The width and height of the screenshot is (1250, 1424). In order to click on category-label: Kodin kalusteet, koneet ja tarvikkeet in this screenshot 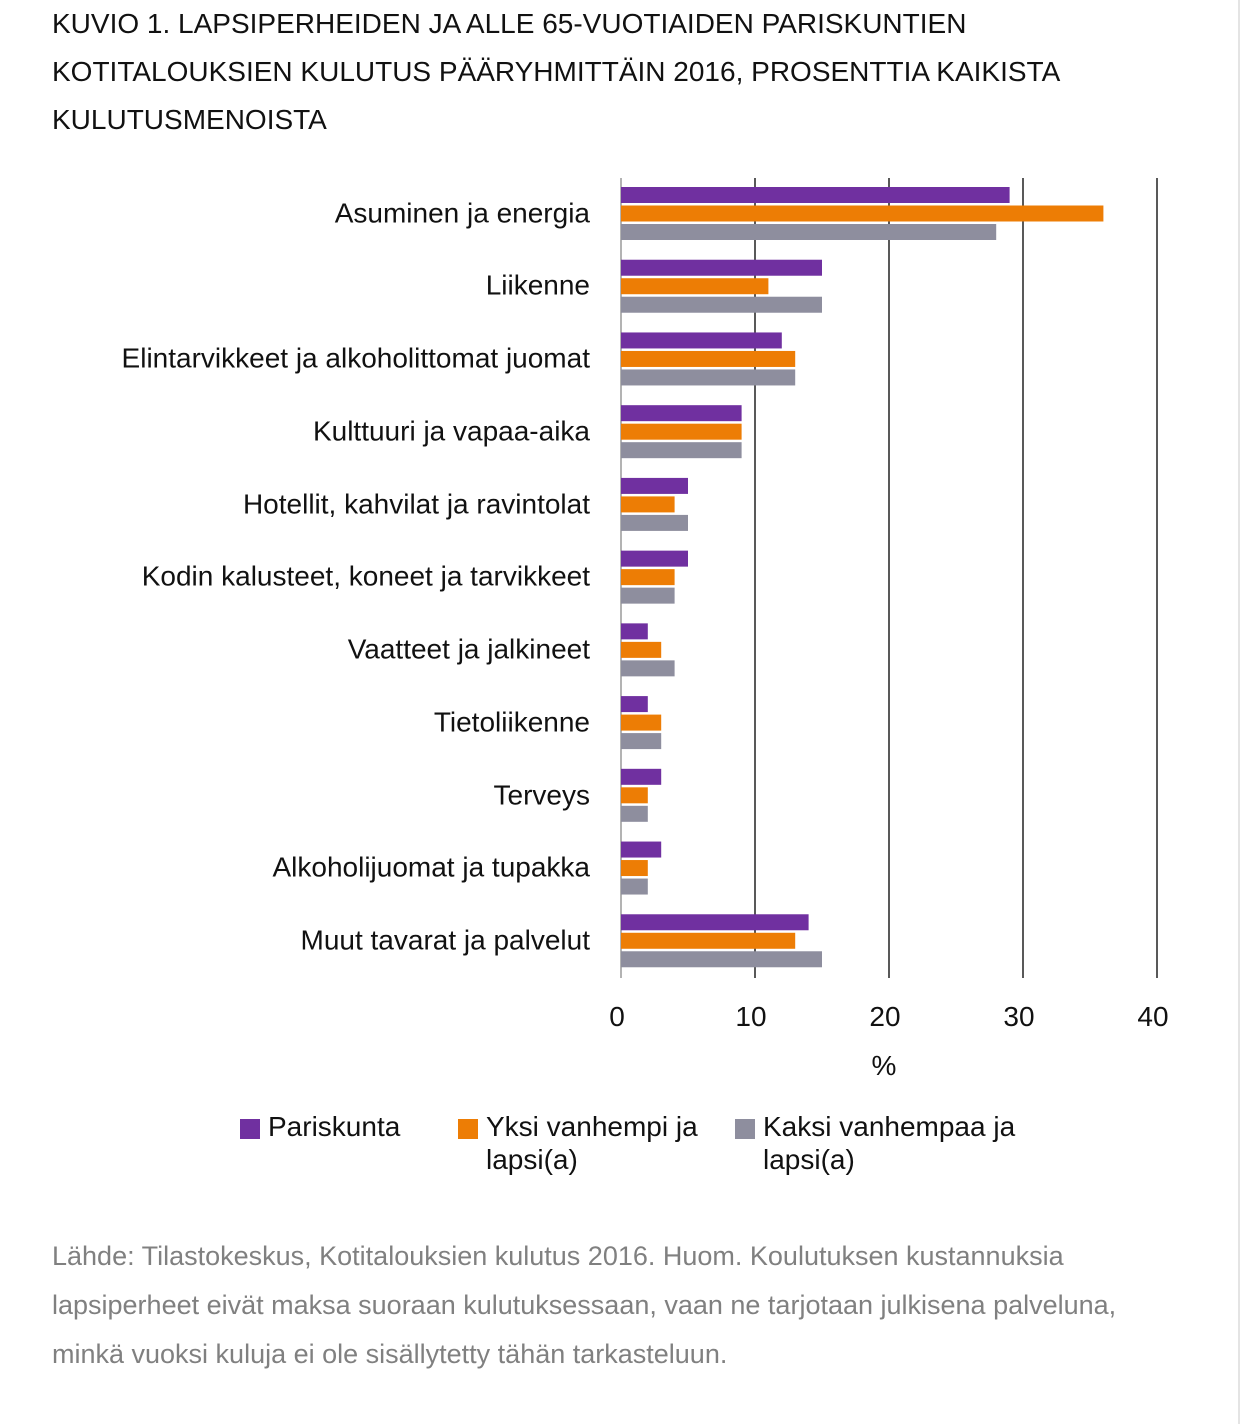, I will do `click(365, 576)`.